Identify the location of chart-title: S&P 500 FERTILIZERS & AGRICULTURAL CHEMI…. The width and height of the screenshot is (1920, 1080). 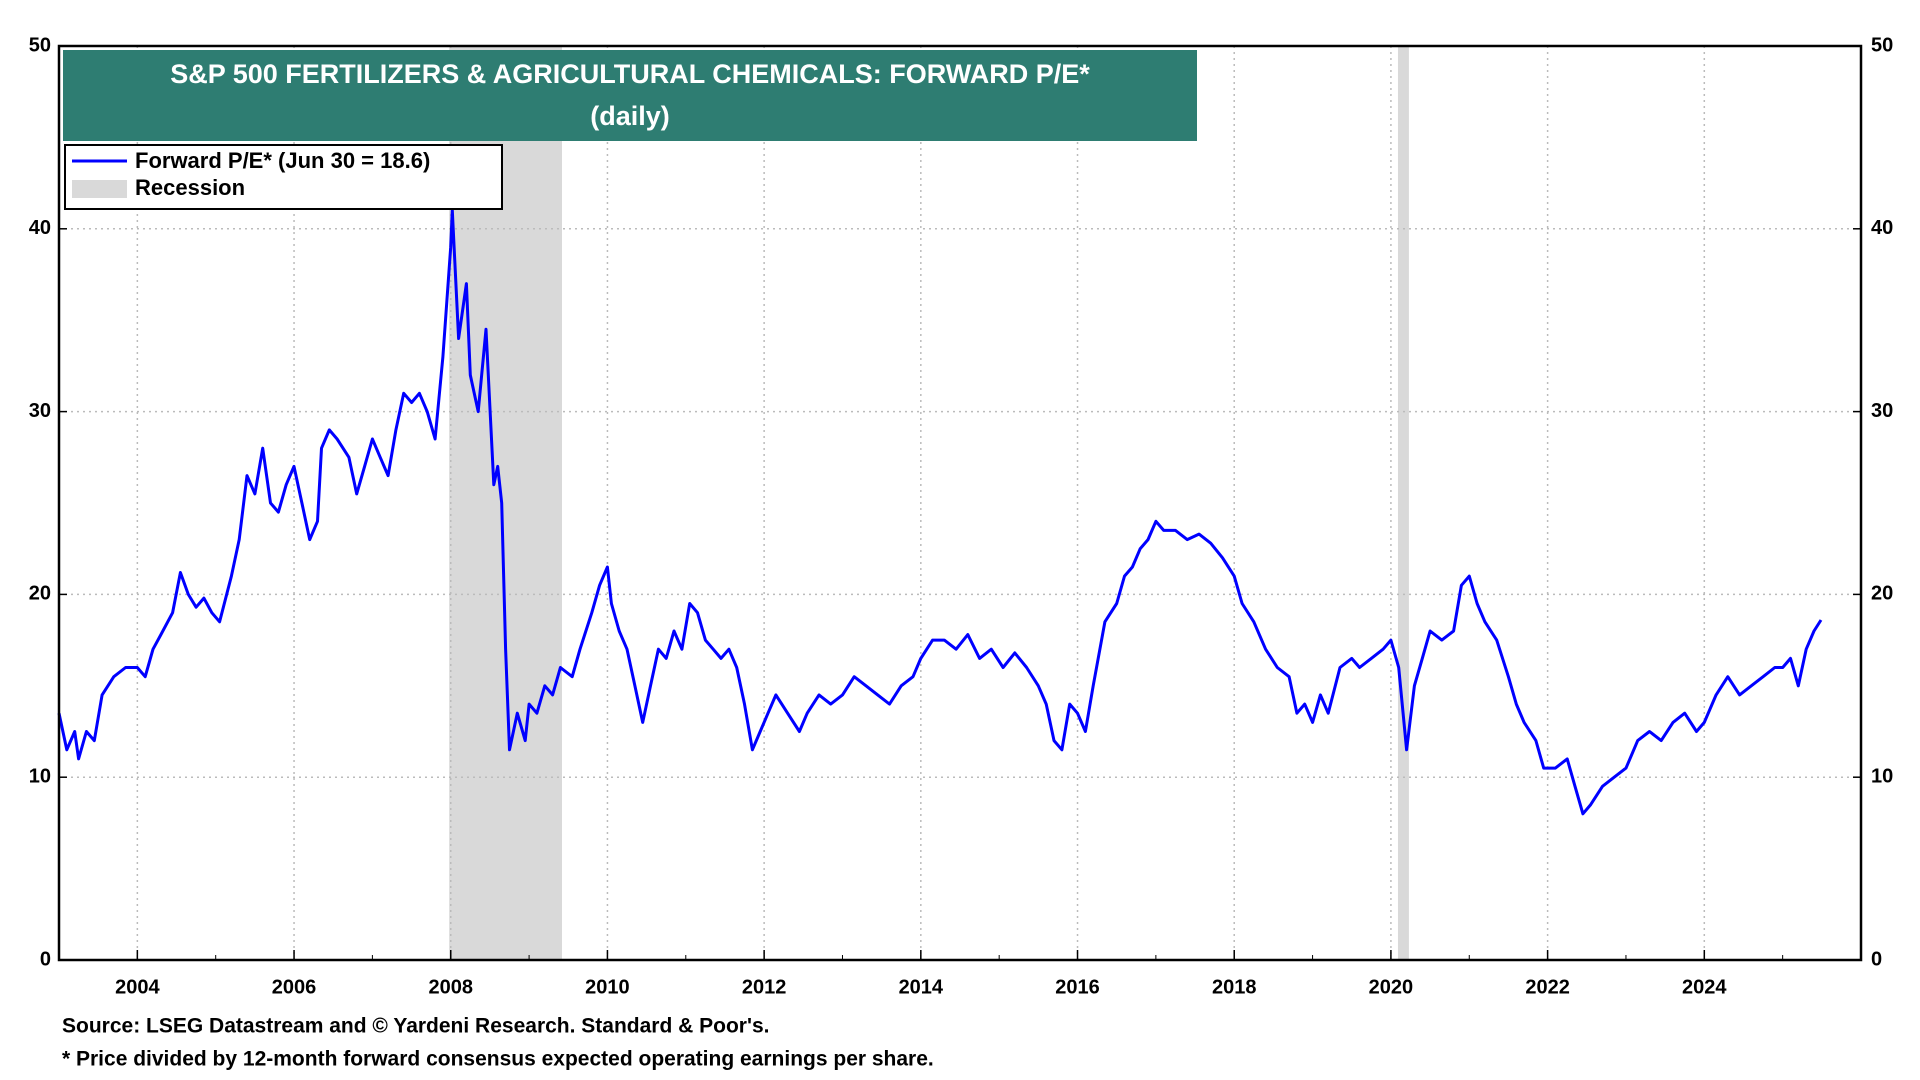
(630, 74).